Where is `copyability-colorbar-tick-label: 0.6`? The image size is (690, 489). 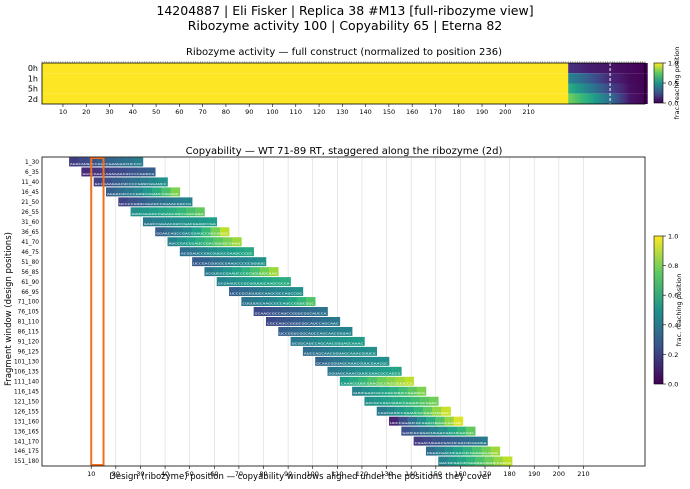
copyability-colorbar-tick-label: 0.6 is located at coordinates (673, 296).